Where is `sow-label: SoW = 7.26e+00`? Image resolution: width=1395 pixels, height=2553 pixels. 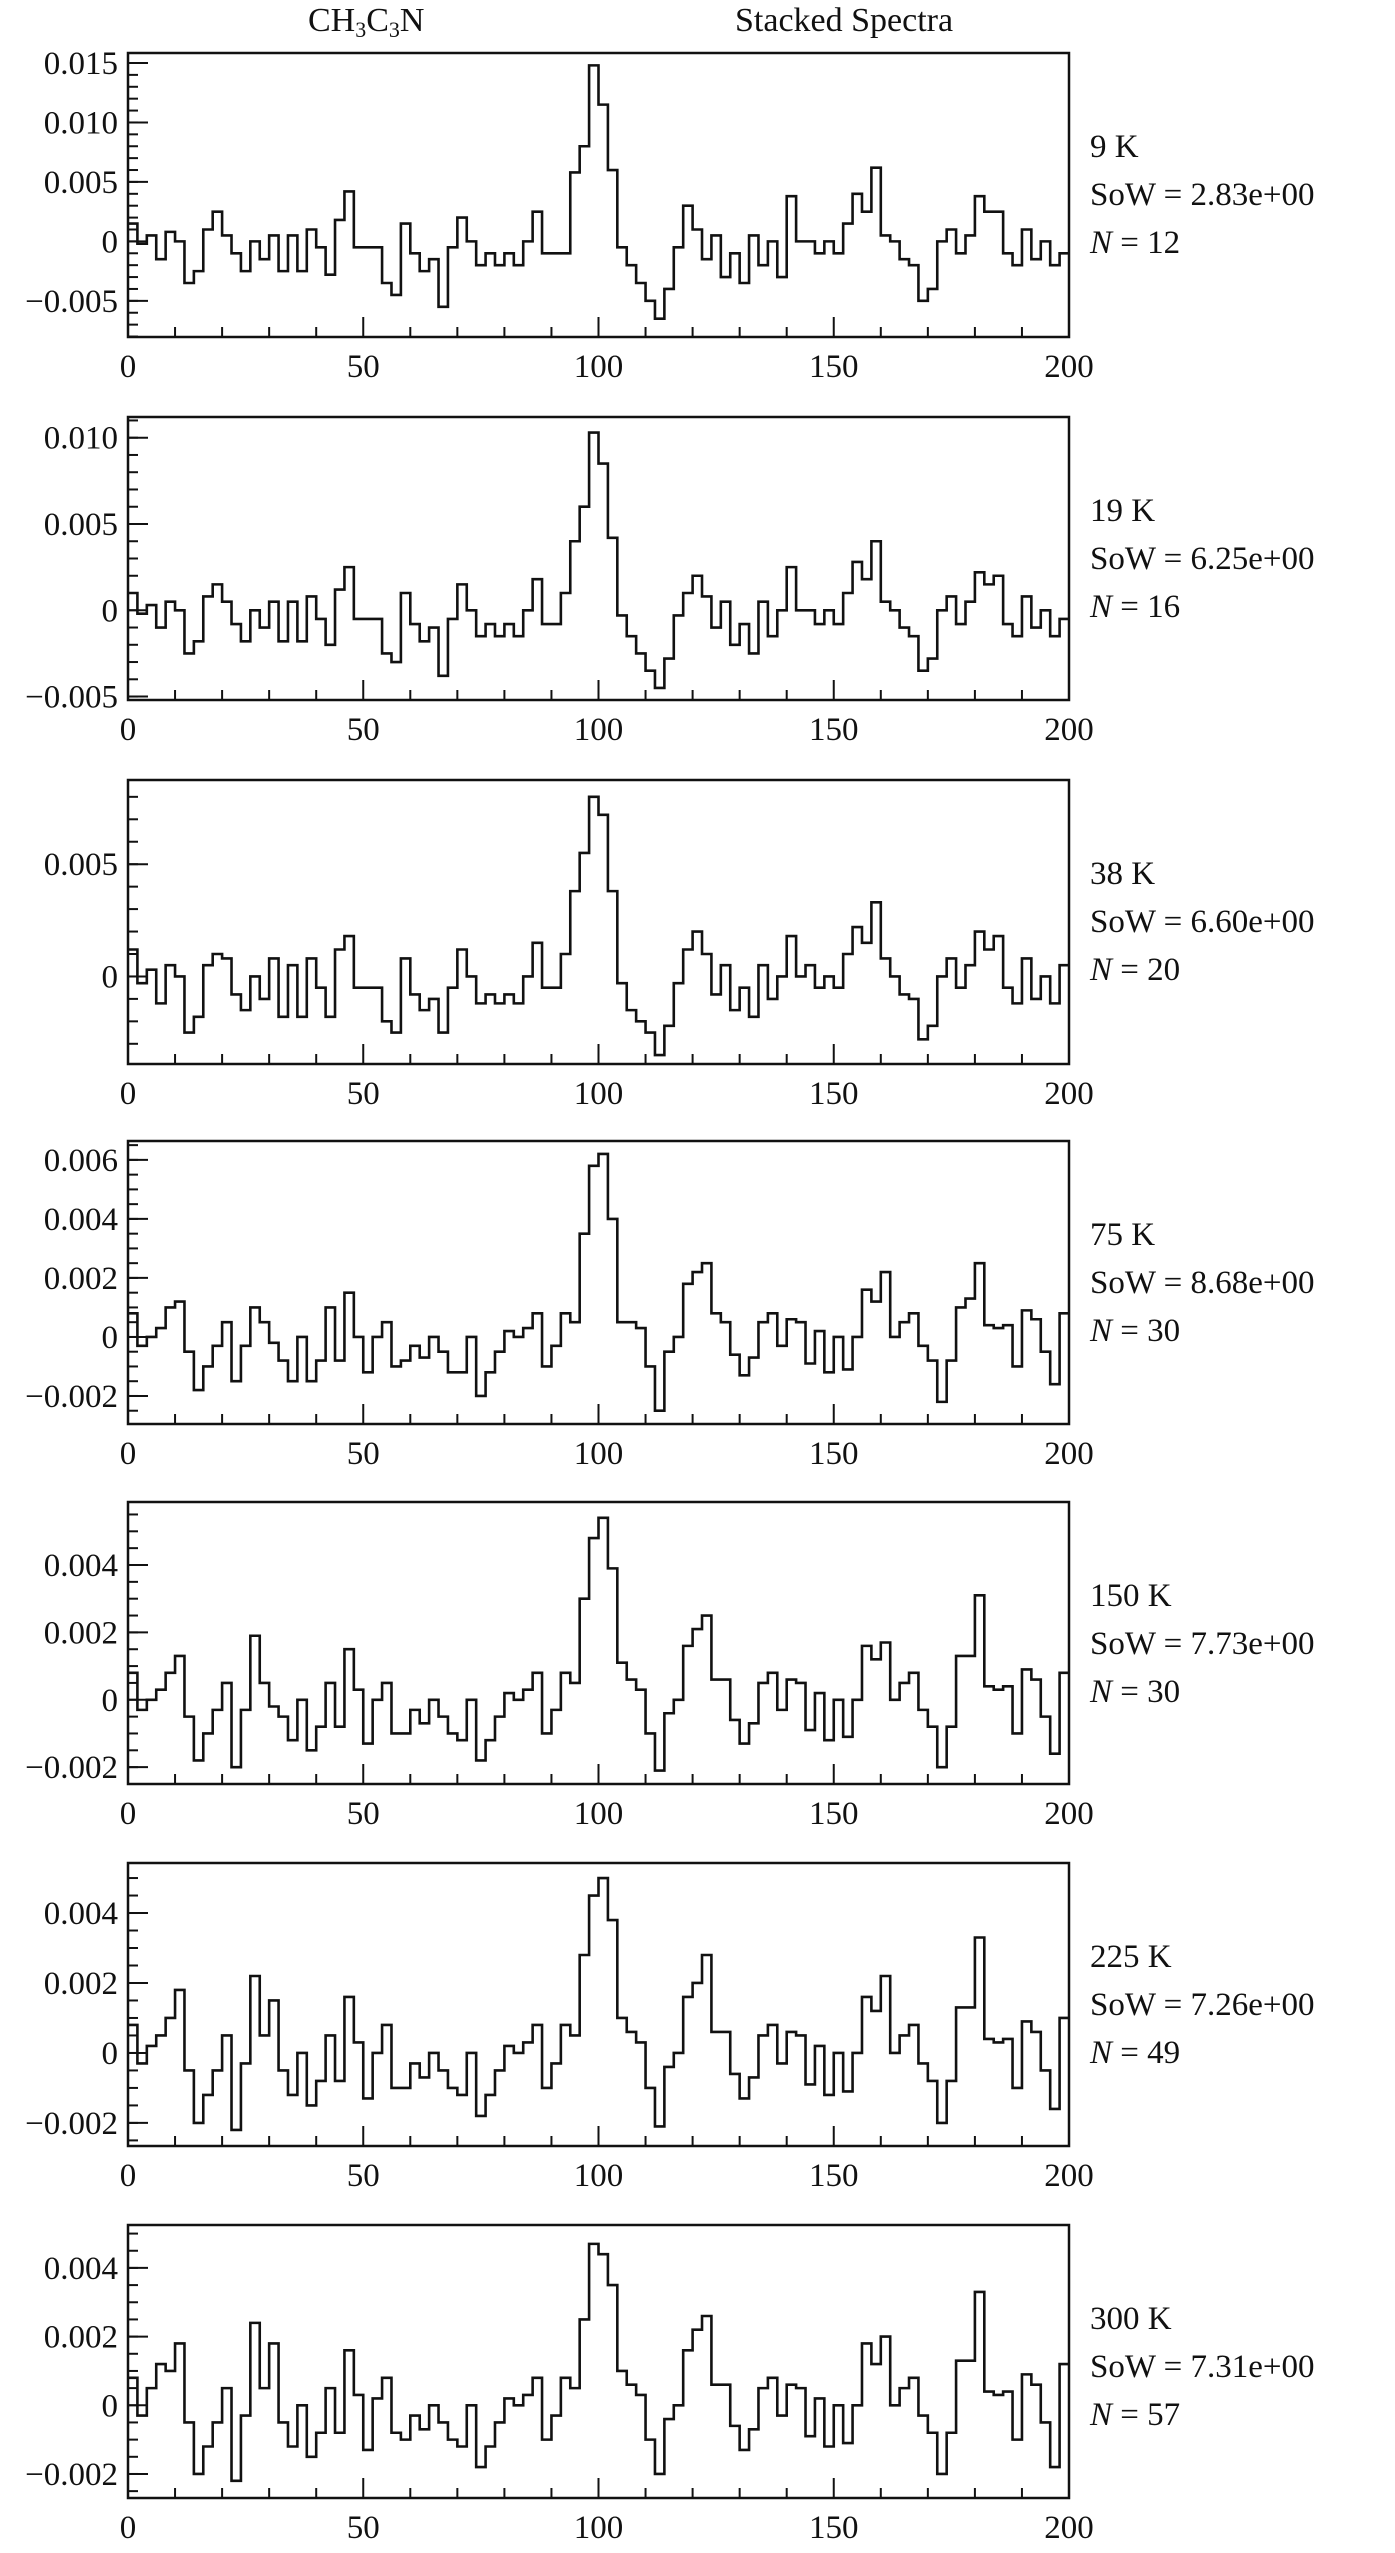
sow-label: SoW = 7.26e+00 is located at coordinates (1202, 2005).